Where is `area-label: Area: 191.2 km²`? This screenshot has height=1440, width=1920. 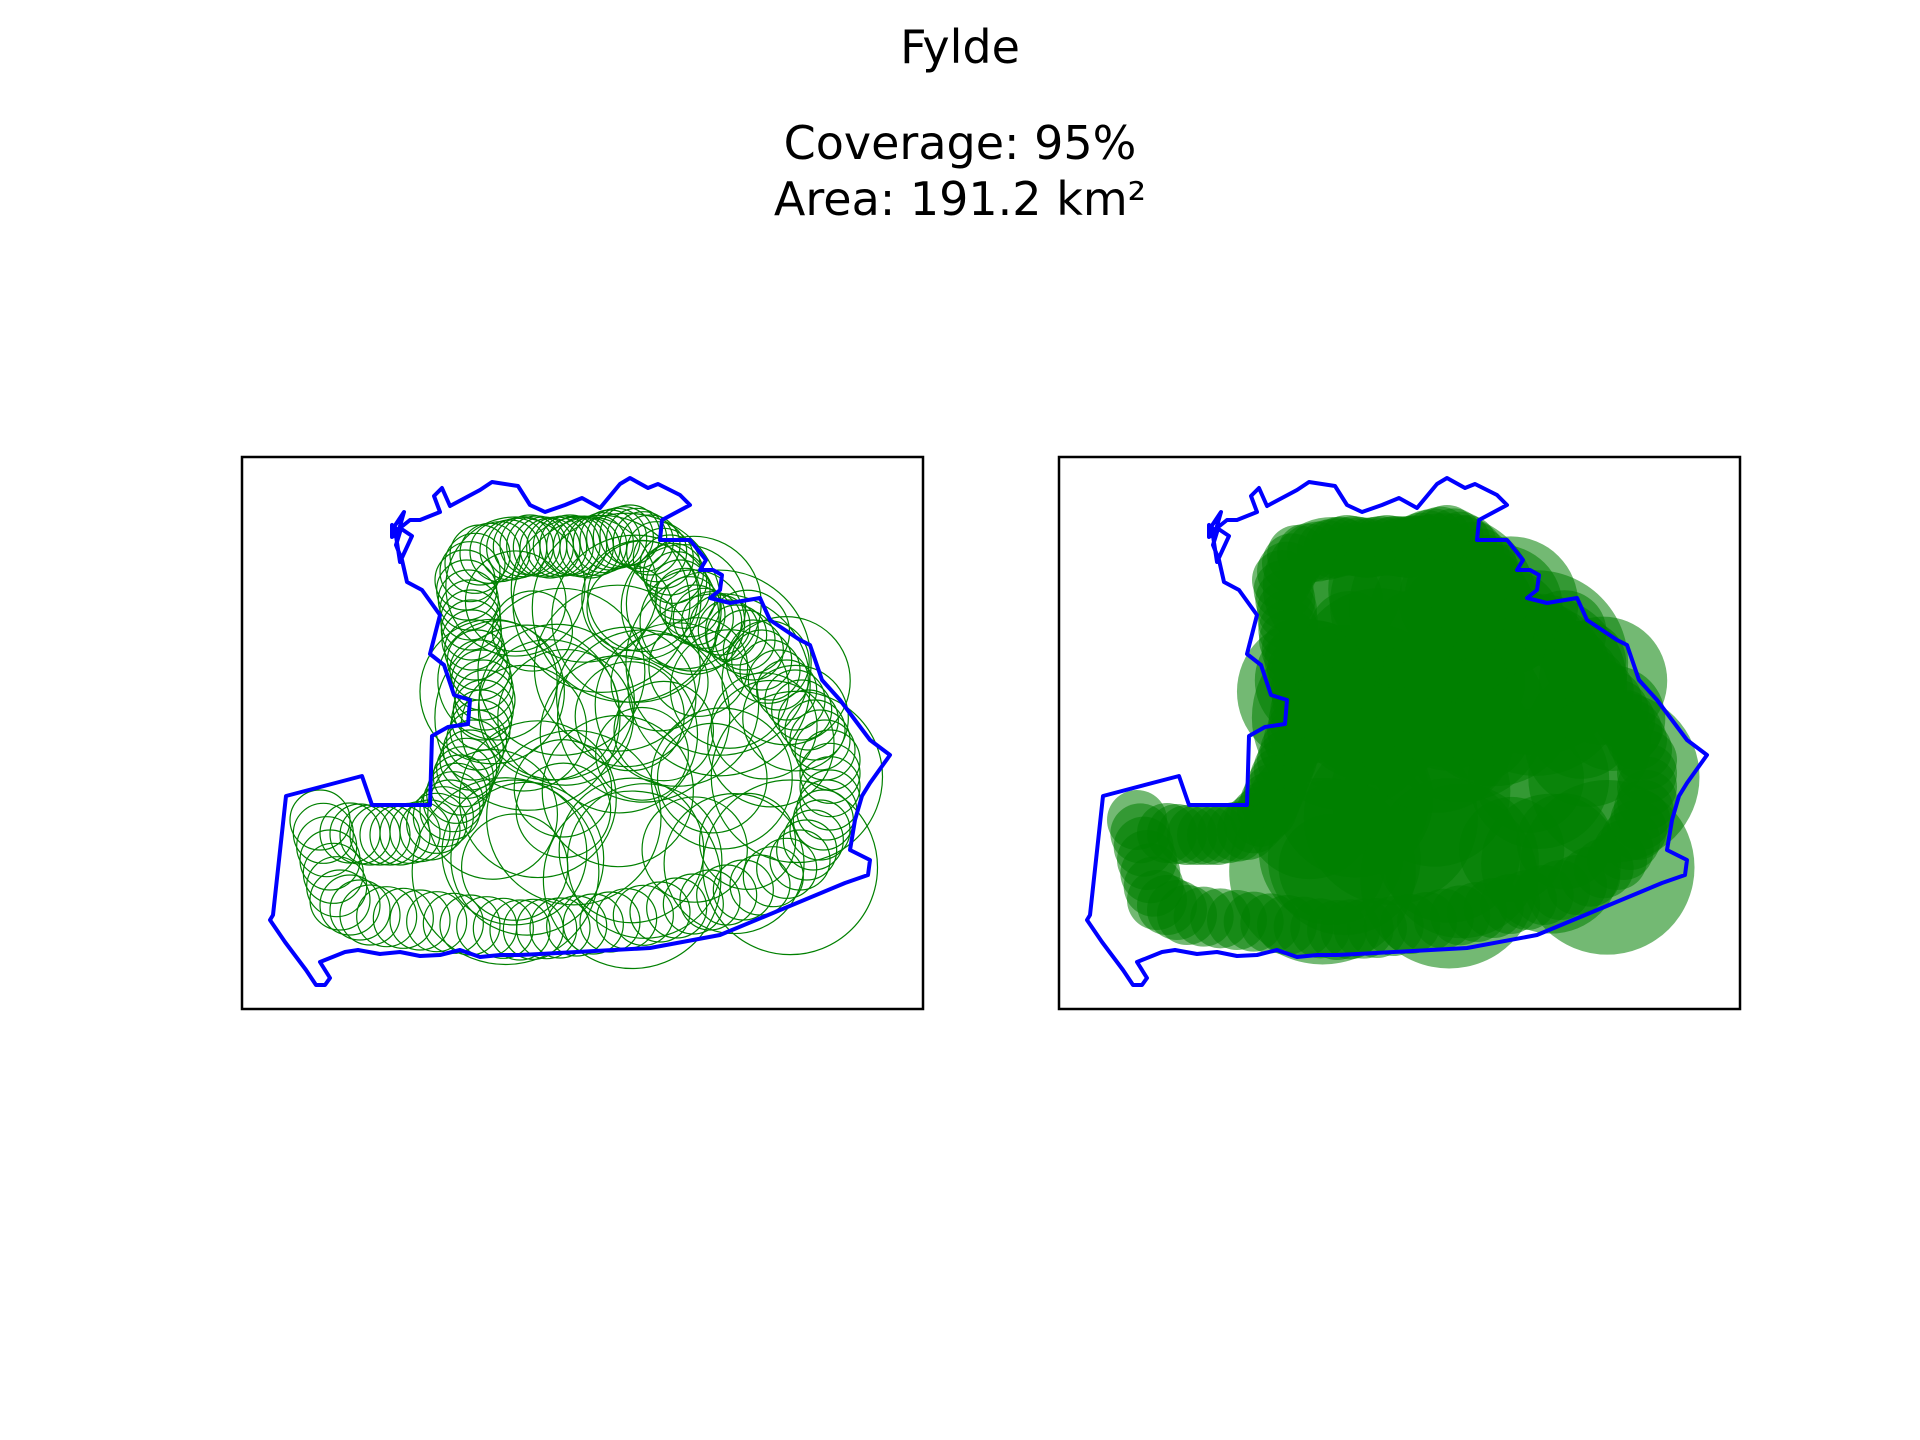
area-label: Area: 191.2 km² is located at coordinates (960, 199).